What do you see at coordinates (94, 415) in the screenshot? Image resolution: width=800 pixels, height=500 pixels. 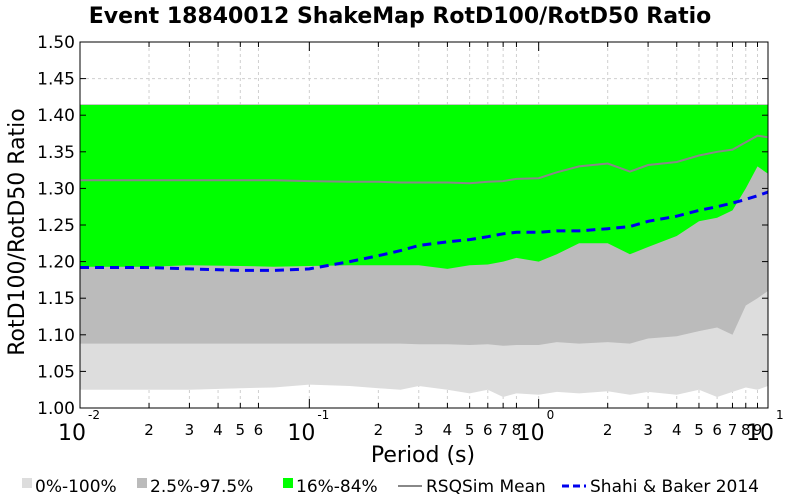 I see `x-tick-label-exponent: -2` at bounding box center [94, 415].